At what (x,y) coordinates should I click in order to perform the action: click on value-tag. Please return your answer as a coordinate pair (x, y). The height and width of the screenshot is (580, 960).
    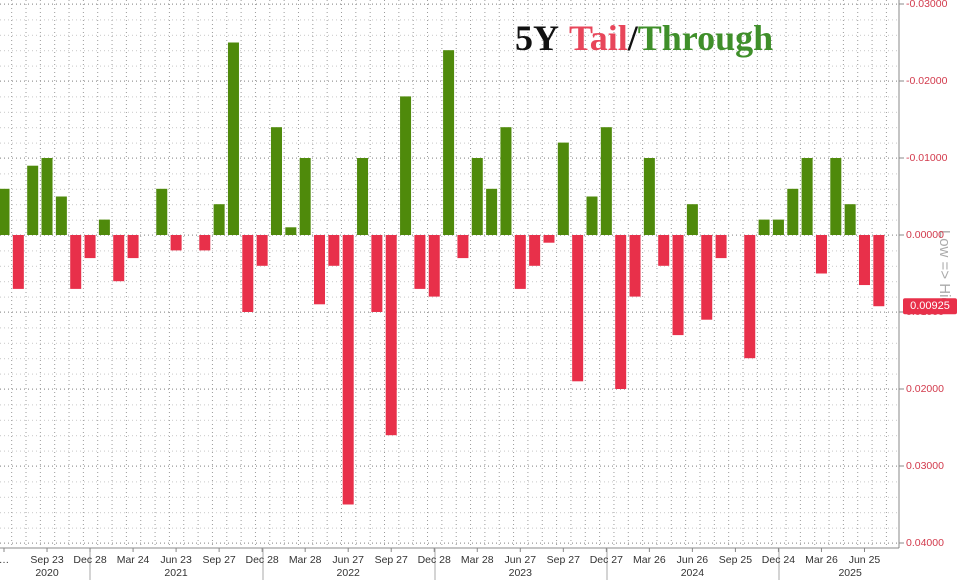
    Looking at the image, I should click on (930, 306).